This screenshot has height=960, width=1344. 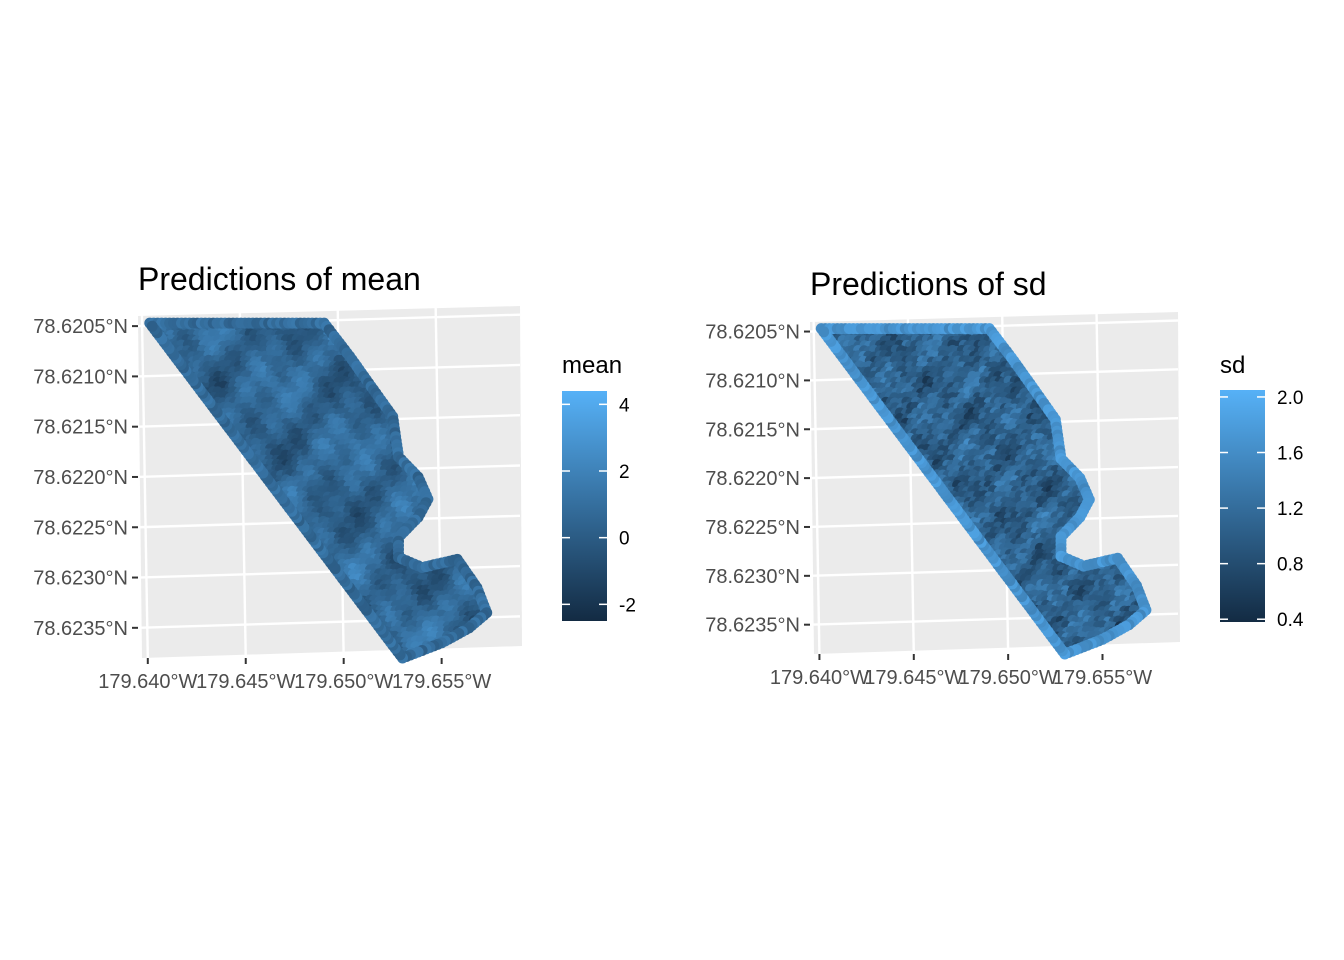 What do you see at coordinates (1290, 509) in the screenshot?
I see `colorbar-label: 1.2` at bounding box center [1290, 509].